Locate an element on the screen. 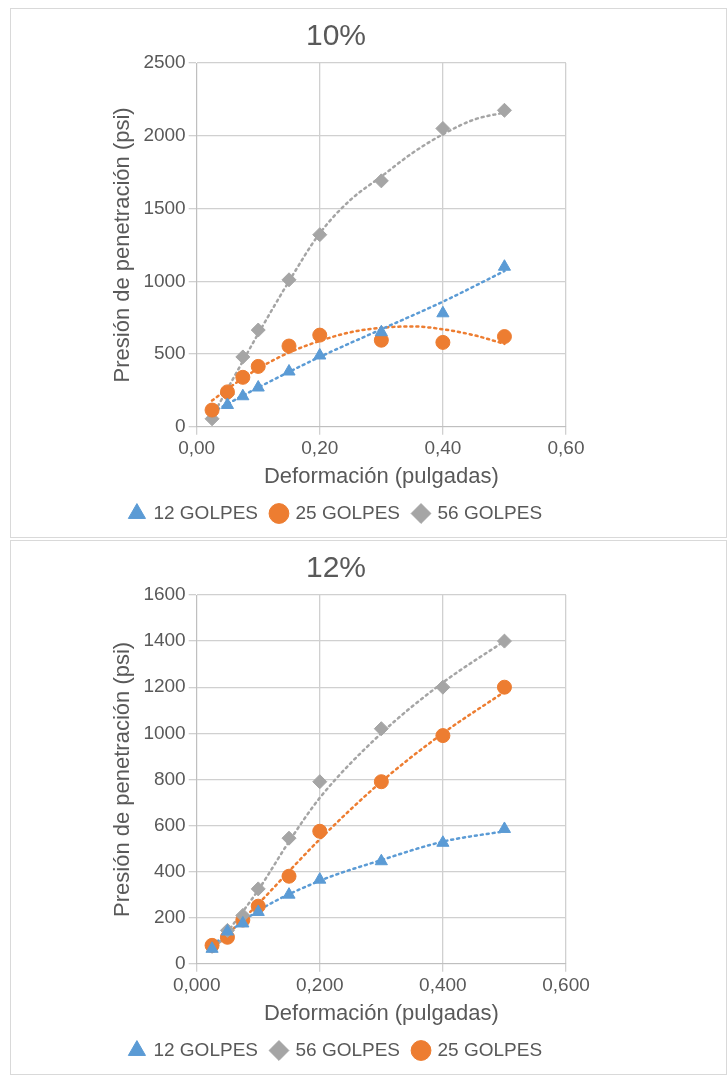 The width and height of the screenshot is (727, 1079). y-tick-label: 2000 is located at coordinates (164, 134).